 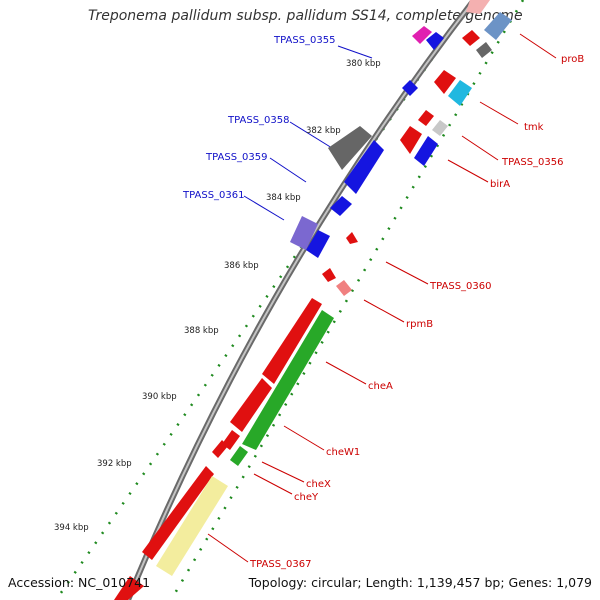 I want to click on gene-block-prob-pale, so click(x=478, y=7).